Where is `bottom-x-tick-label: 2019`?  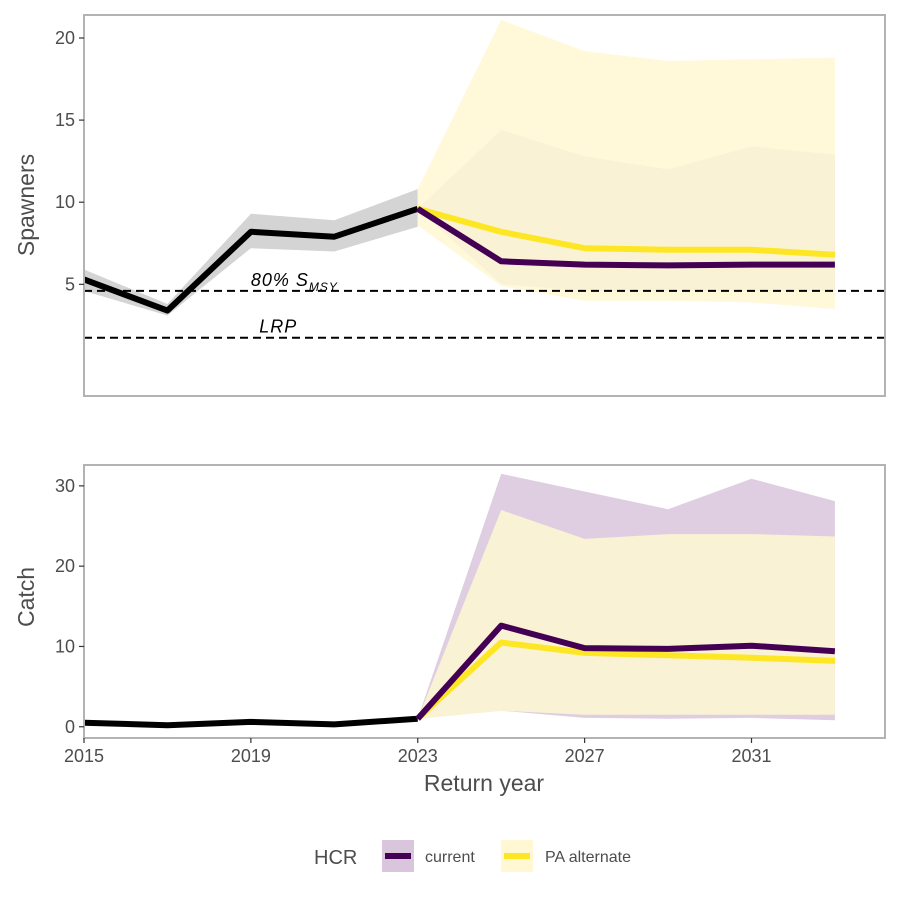 bottom-x-tick-label: 2019 is located at coordinates (251, 756).